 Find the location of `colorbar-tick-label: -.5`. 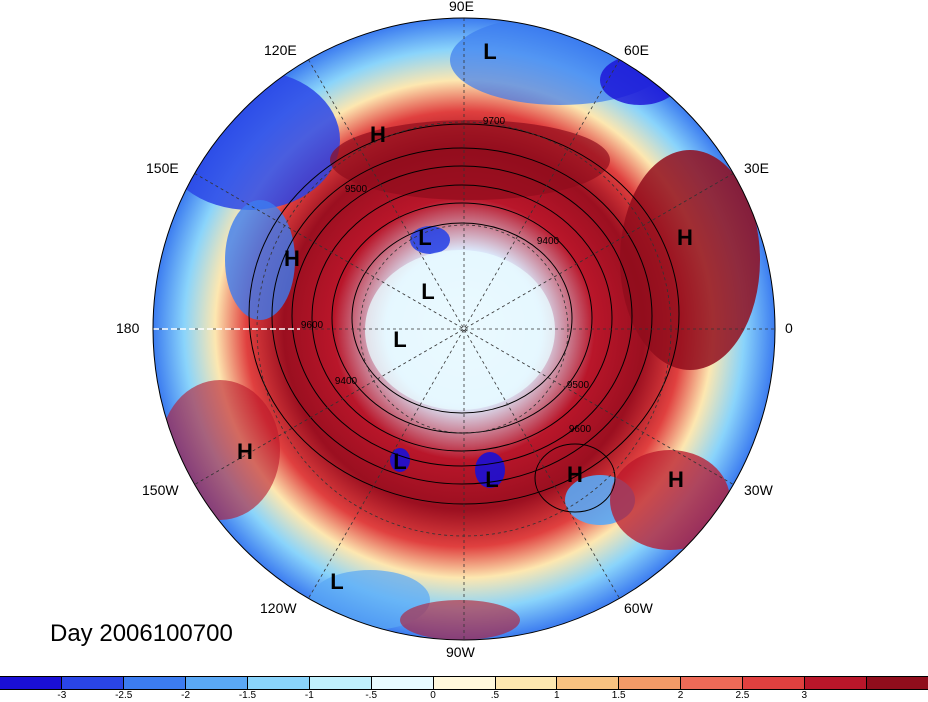

colorbar-tick-label: -.5 is located at coordinates (371, 695).